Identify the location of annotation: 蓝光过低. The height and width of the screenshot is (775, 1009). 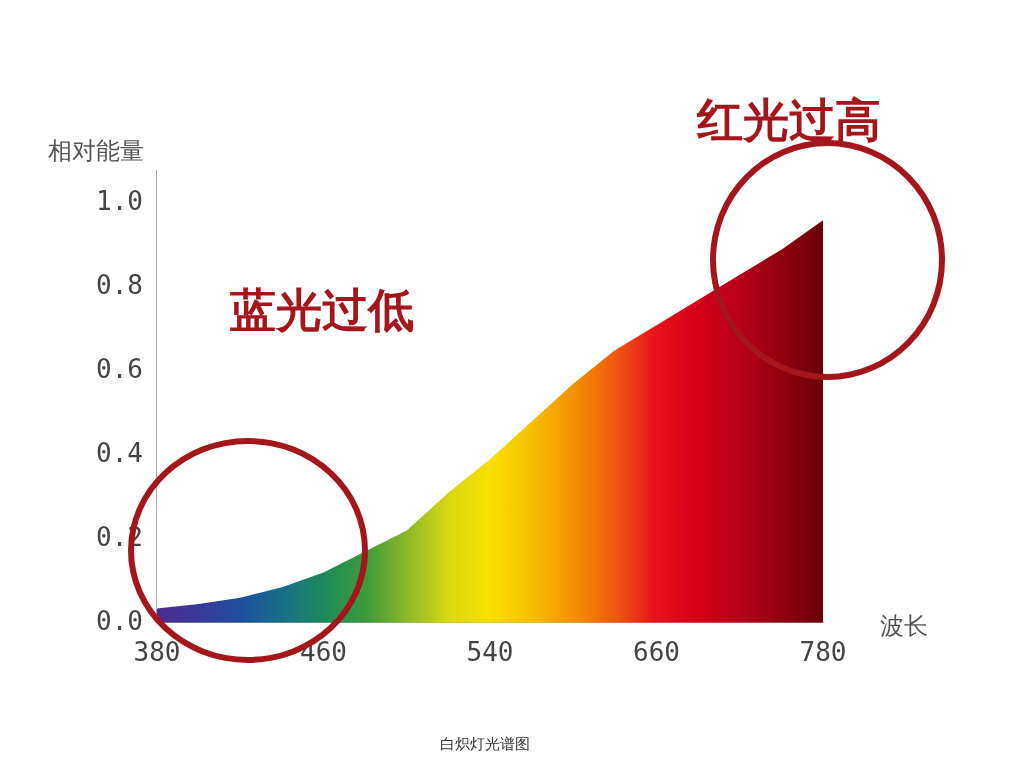
(322, 310).